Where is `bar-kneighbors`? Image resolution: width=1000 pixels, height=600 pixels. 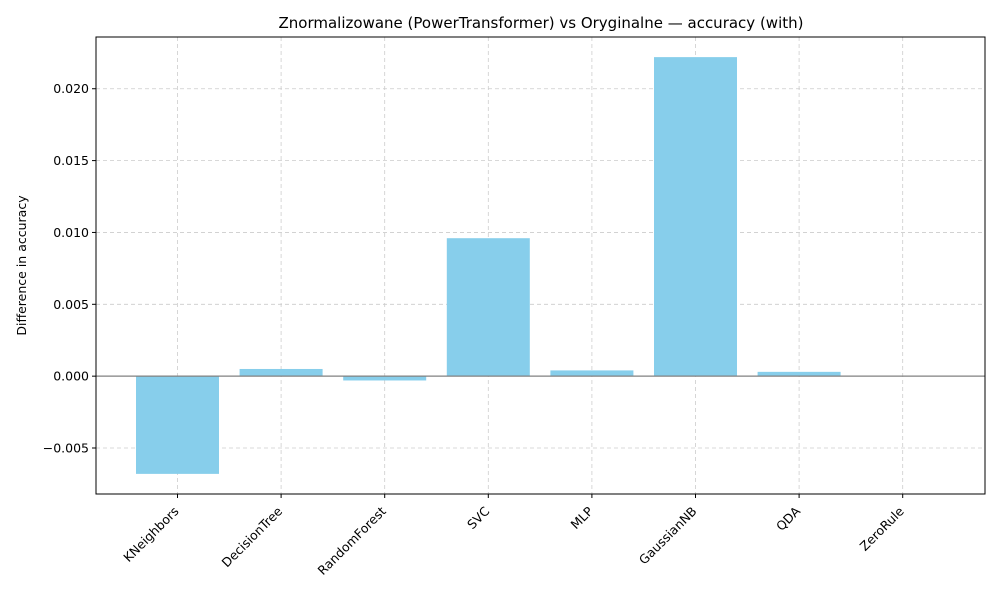 bar-kneighbors is located at coordinates (177, 425).